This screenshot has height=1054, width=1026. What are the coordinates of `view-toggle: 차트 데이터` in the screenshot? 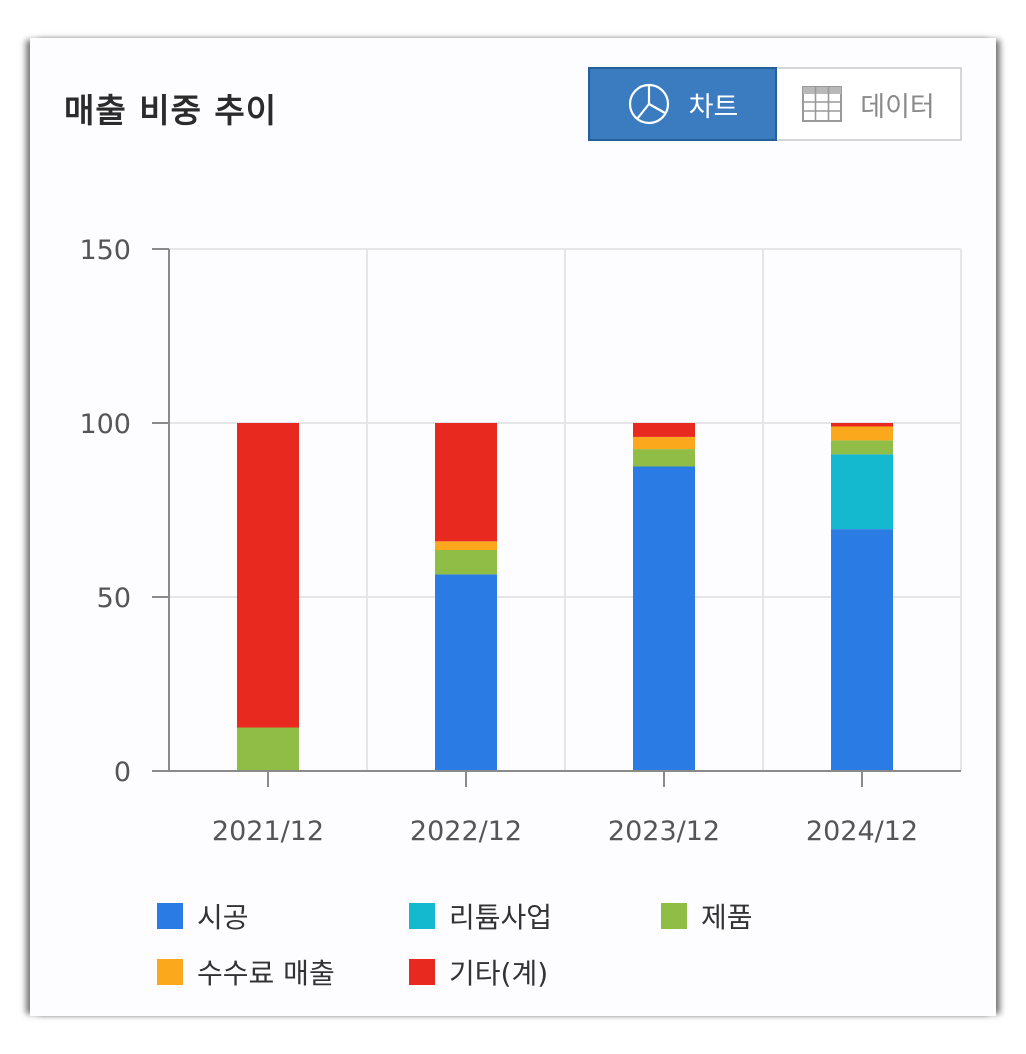 It's located at (775, 104).